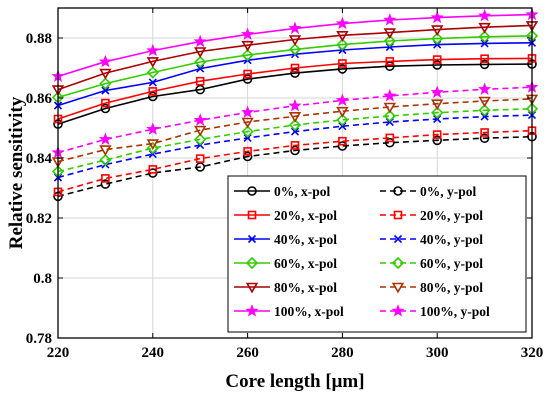 This screenshot has width=550, height=400. Describe the element at coordinates (532, 353) in the screenshot. I see `x-tick-label: 320` at that location.